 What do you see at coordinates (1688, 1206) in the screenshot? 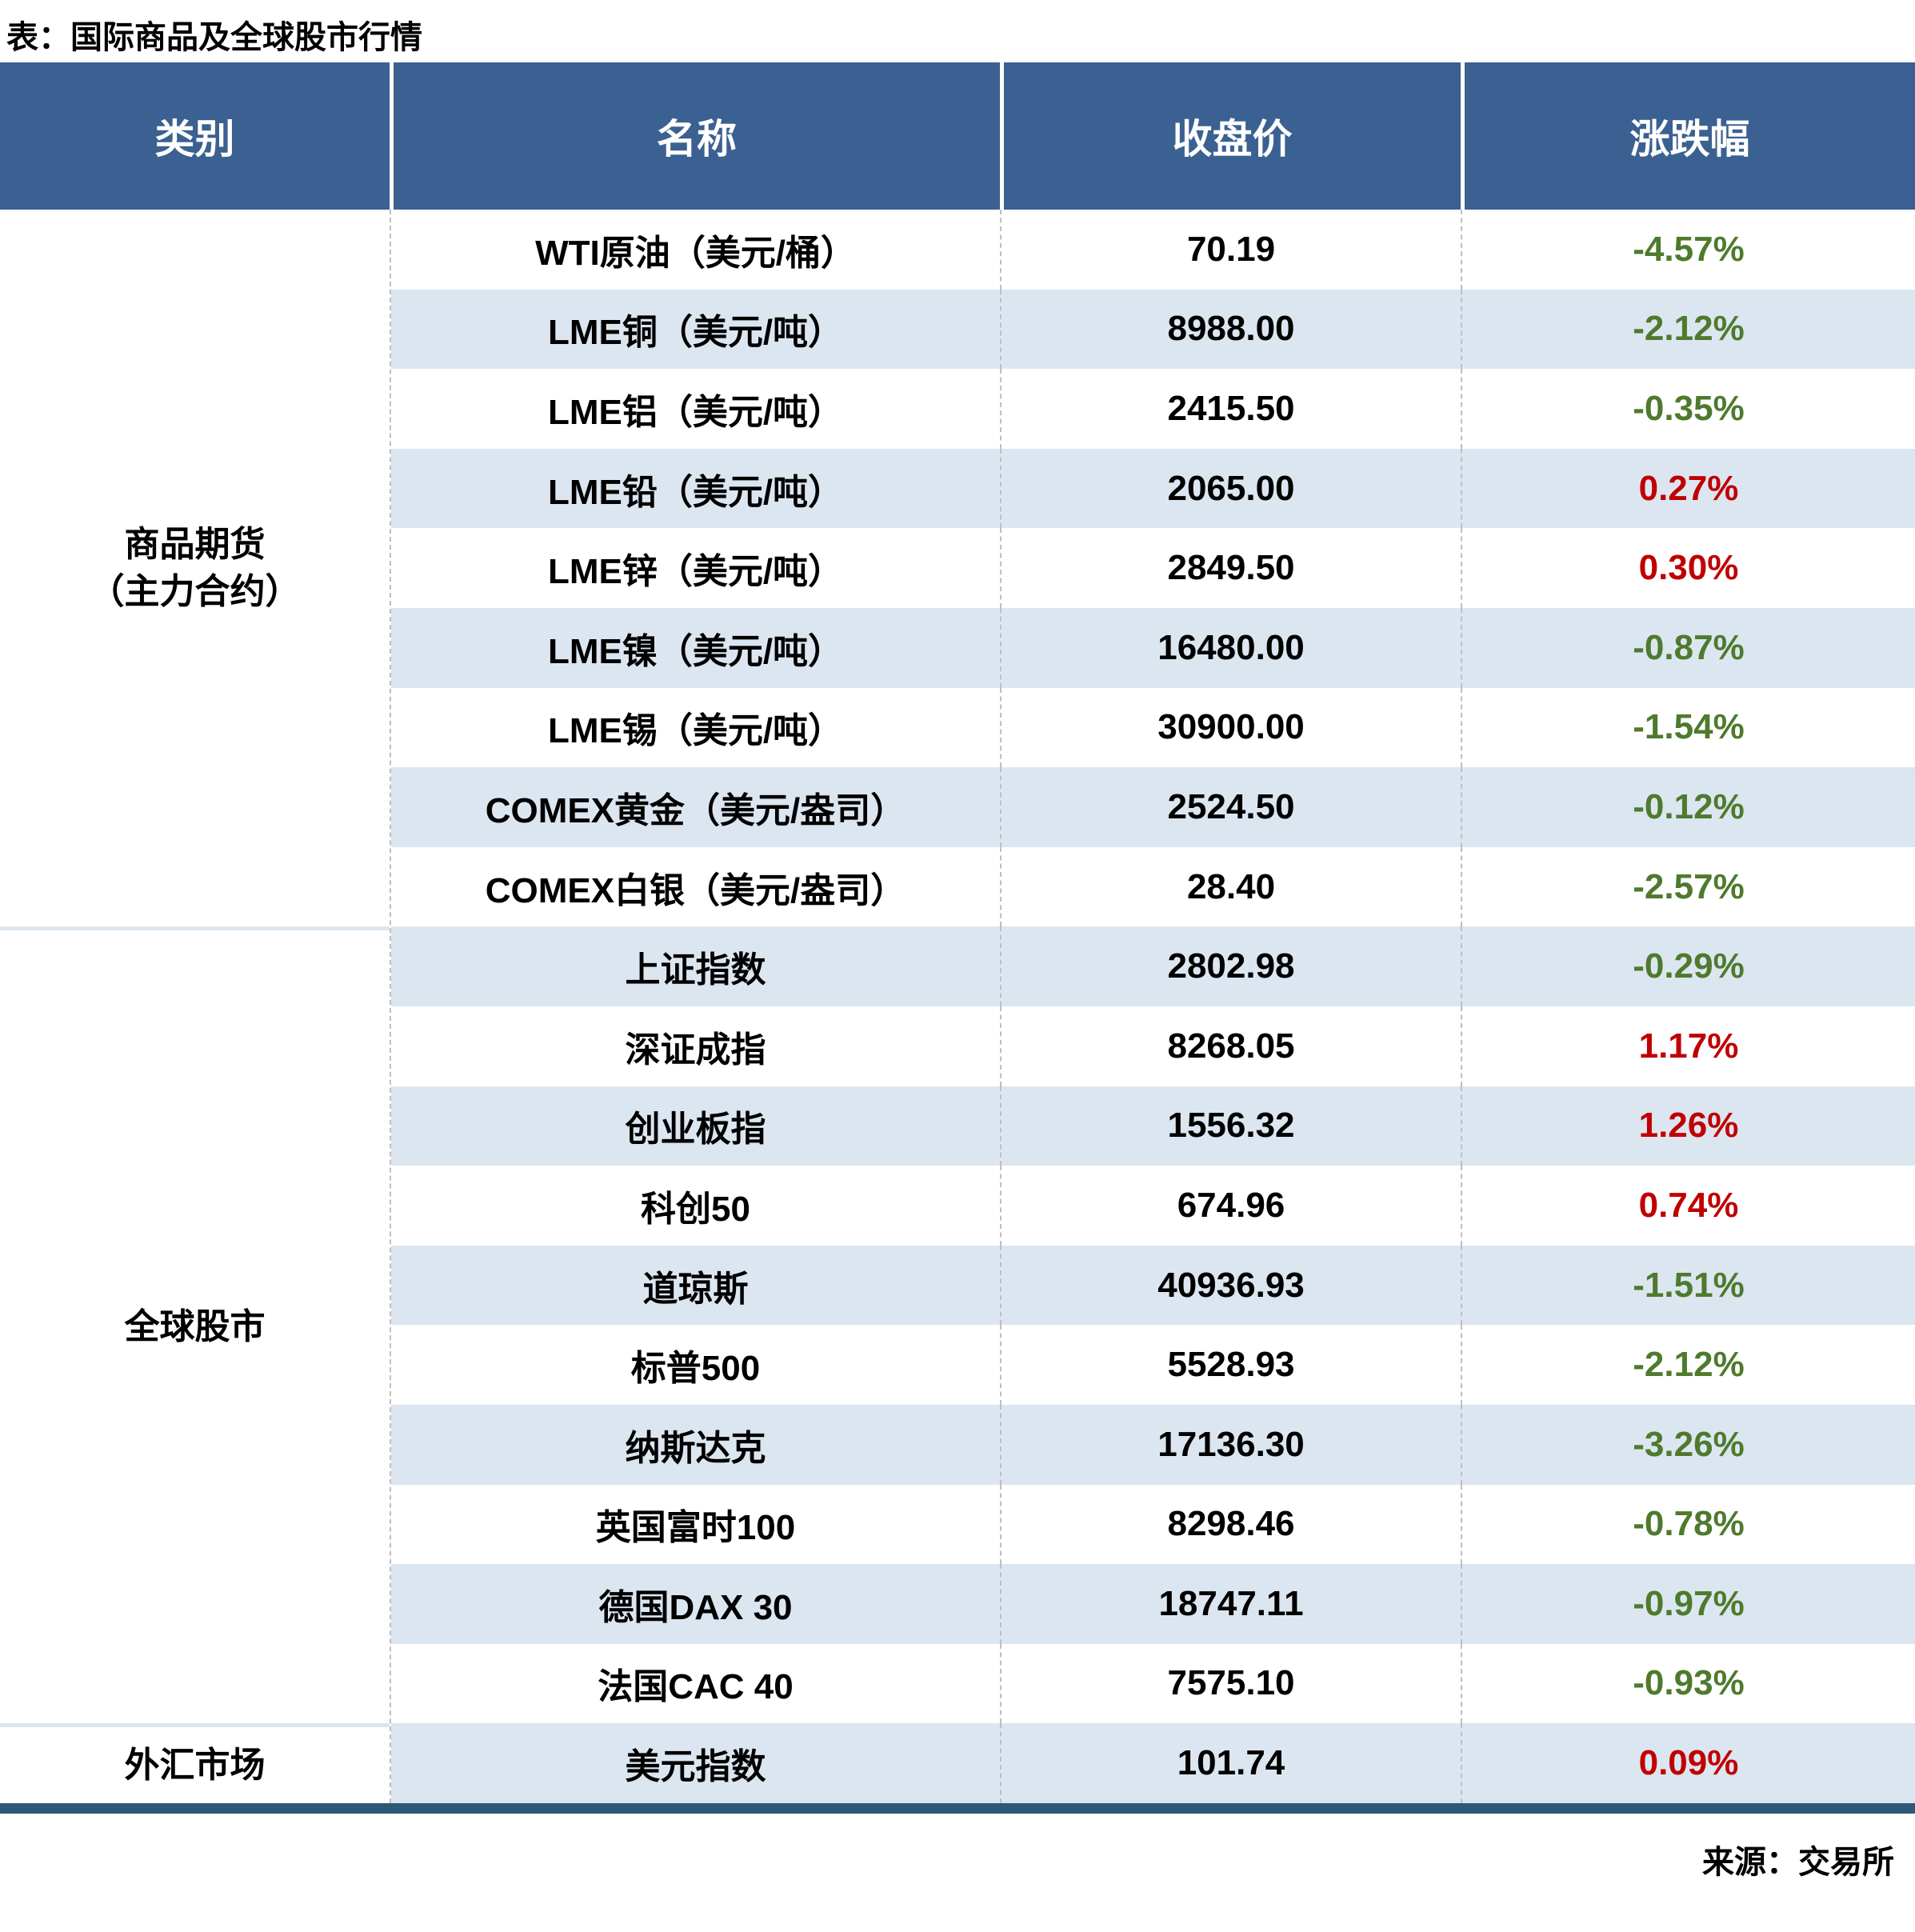
I see `change-percent-cell: 0.74%` at bounding box center [1688, 1206].